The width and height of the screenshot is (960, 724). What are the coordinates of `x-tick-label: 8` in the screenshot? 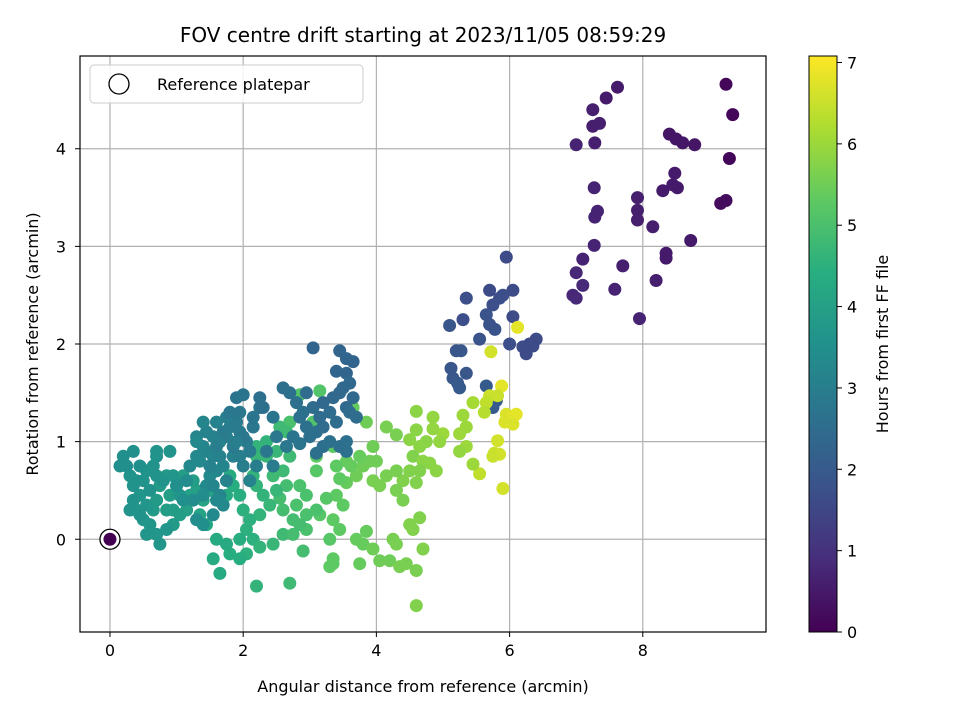 It's located at (643, 650).